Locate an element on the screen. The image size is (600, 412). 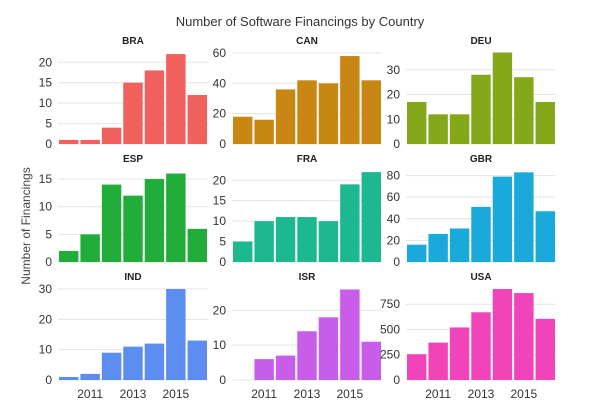
y-tick-label: 500 is located at coordinates (390, 329).